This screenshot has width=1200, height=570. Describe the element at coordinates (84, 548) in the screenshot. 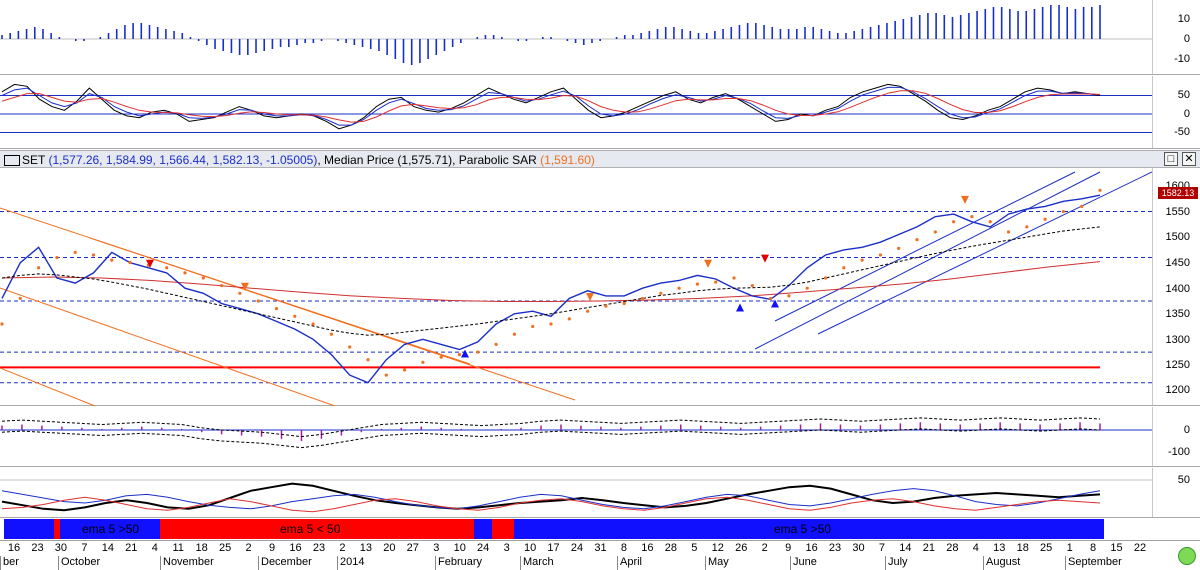

I see `date-tick: 7` at that location.